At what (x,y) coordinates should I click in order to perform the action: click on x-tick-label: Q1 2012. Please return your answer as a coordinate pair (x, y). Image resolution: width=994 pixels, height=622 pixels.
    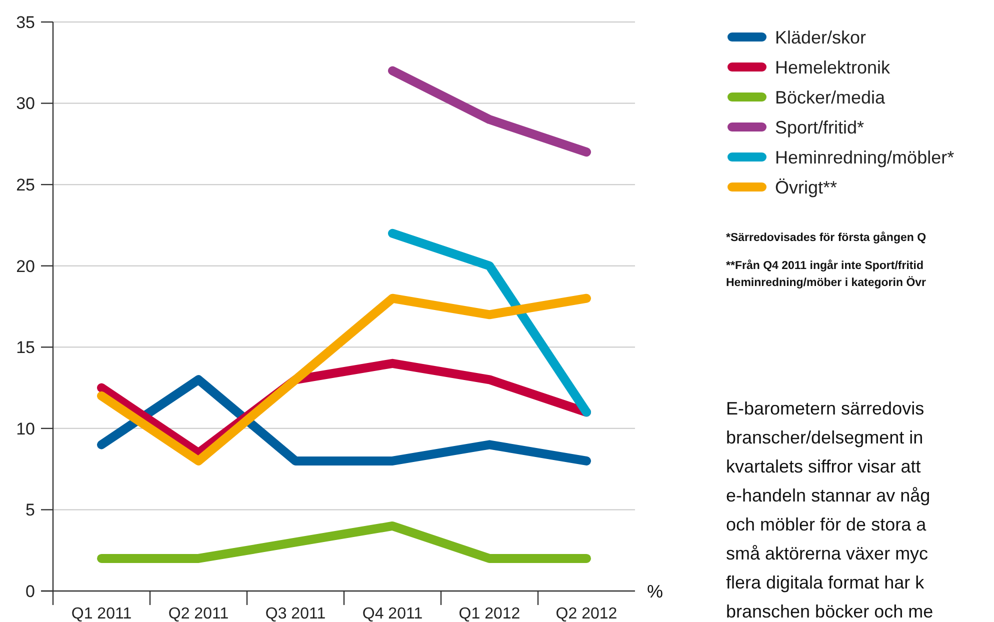
    Looking at the image, I should click on (489, 614).